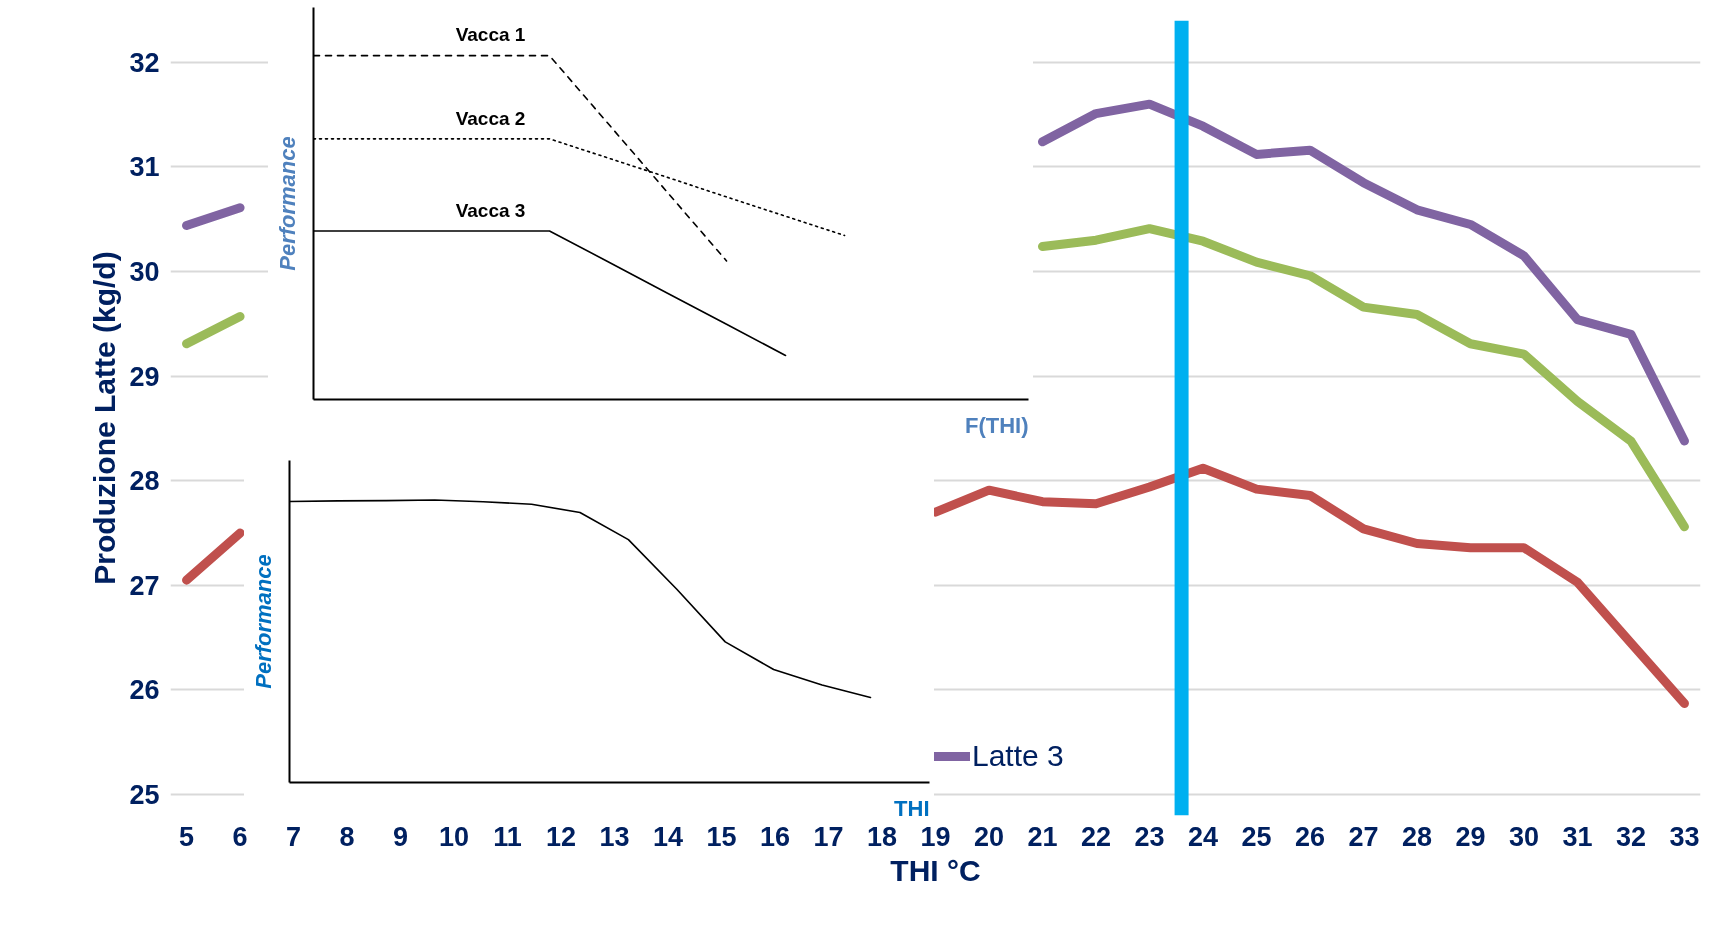 This screenshot has width=1727, height=936. What do you see at coordinates (1416, 836) in the screenshot?
I see `x-tick-label: 28` at bounding box center [1416, 836].